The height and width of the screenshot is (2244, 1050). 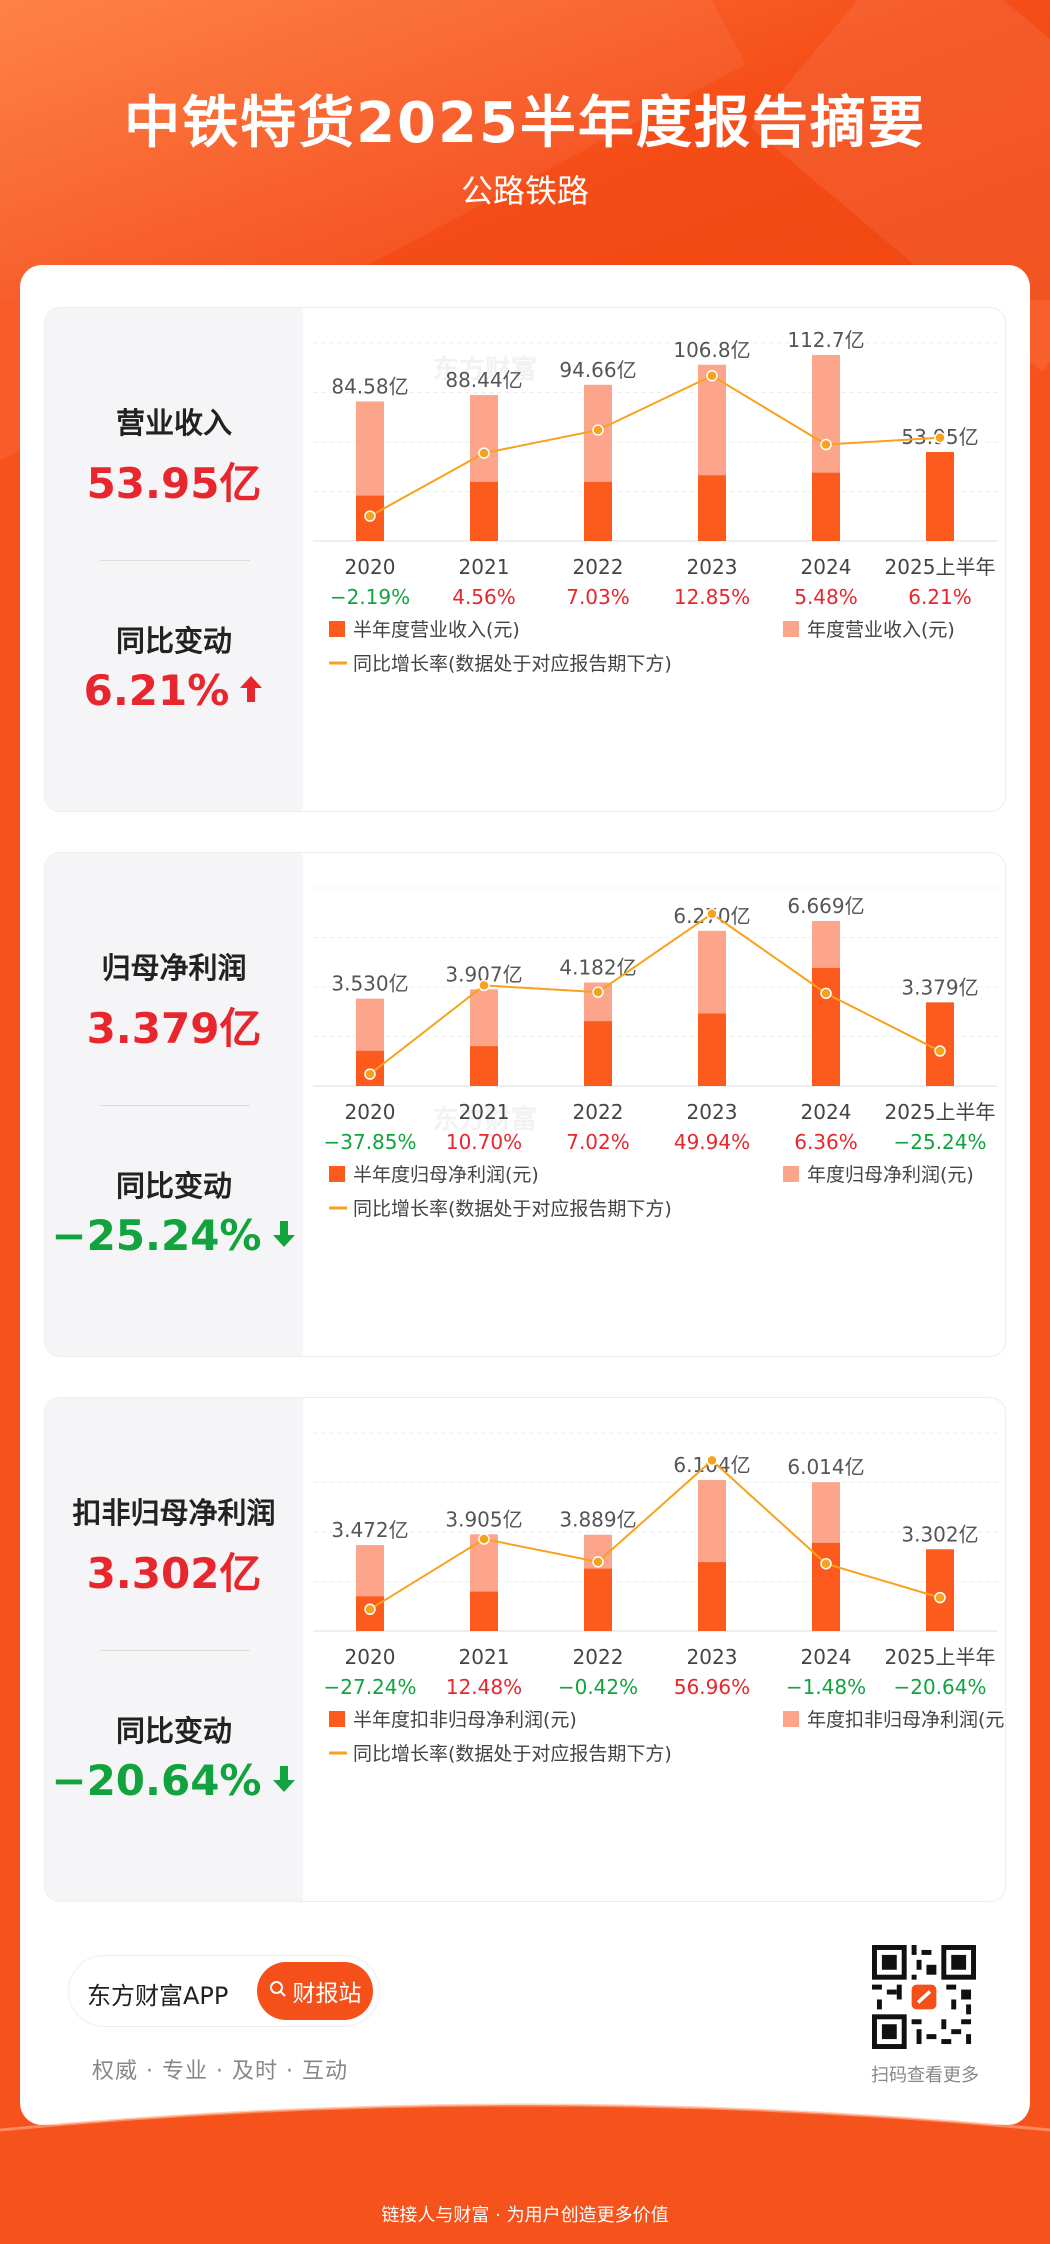 What do you see at coordinates (174, 1028) in the screenshot?
I see `metric-value: 3.379亿` at bounding box center [174, 1028].